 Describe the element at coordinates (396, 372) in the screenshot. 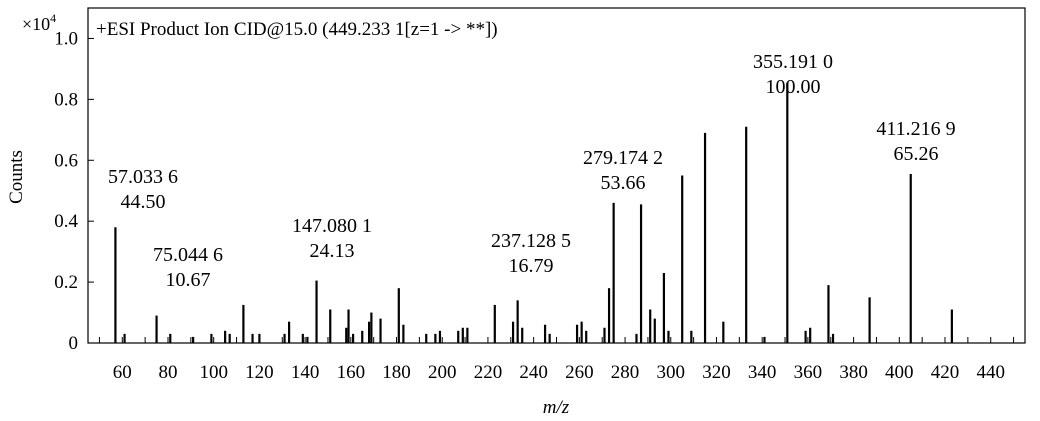

I see `x-tick-label: 180` at that location.